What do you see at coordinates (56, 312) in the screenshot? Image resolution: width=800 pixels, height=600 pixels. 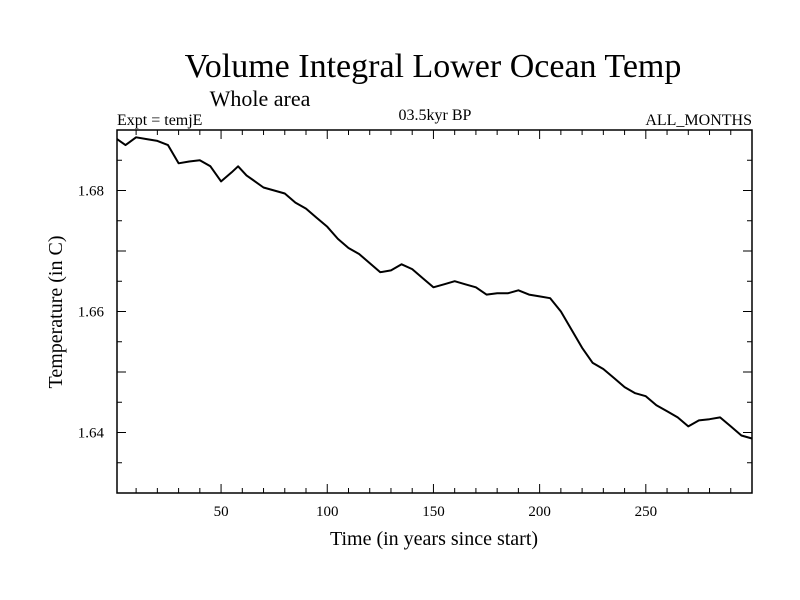 I see `y-axis-label: Temperature (in C)` at bounding box center [56, 312].